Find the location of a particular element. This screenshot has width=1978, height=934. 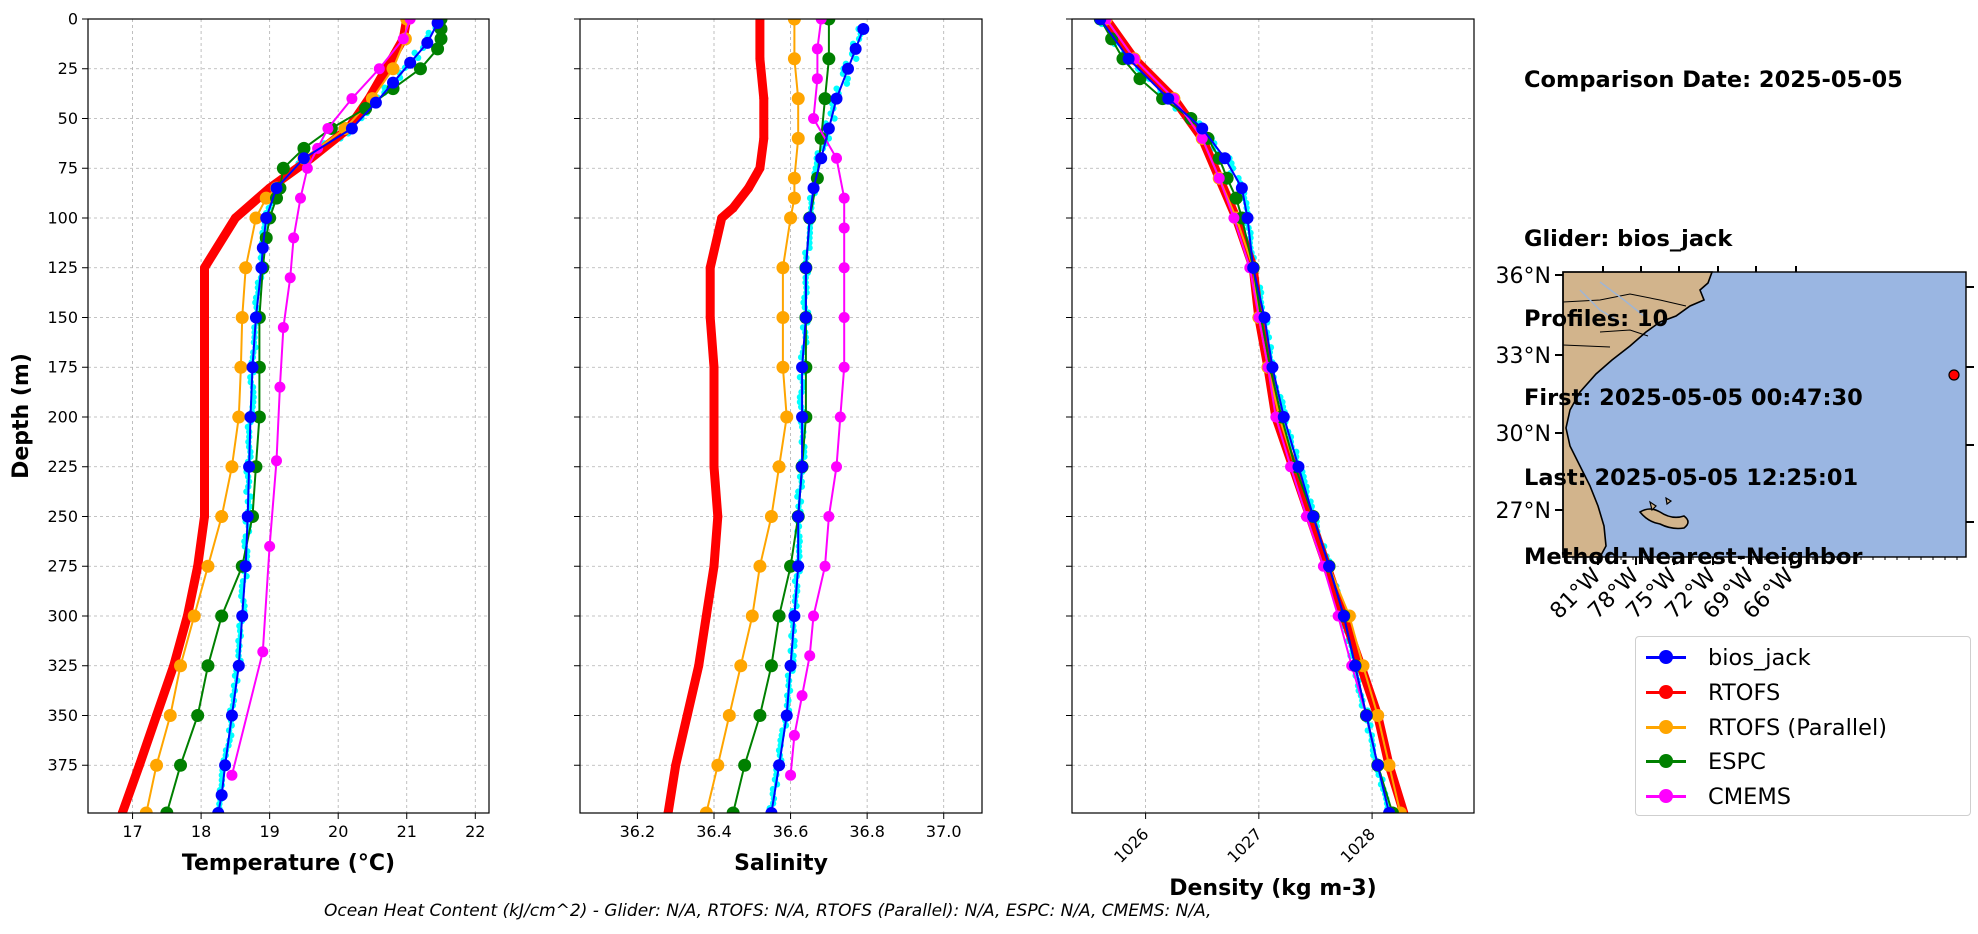

x-axis-label: Temperature (°C) is located at coordinates (288, 863).